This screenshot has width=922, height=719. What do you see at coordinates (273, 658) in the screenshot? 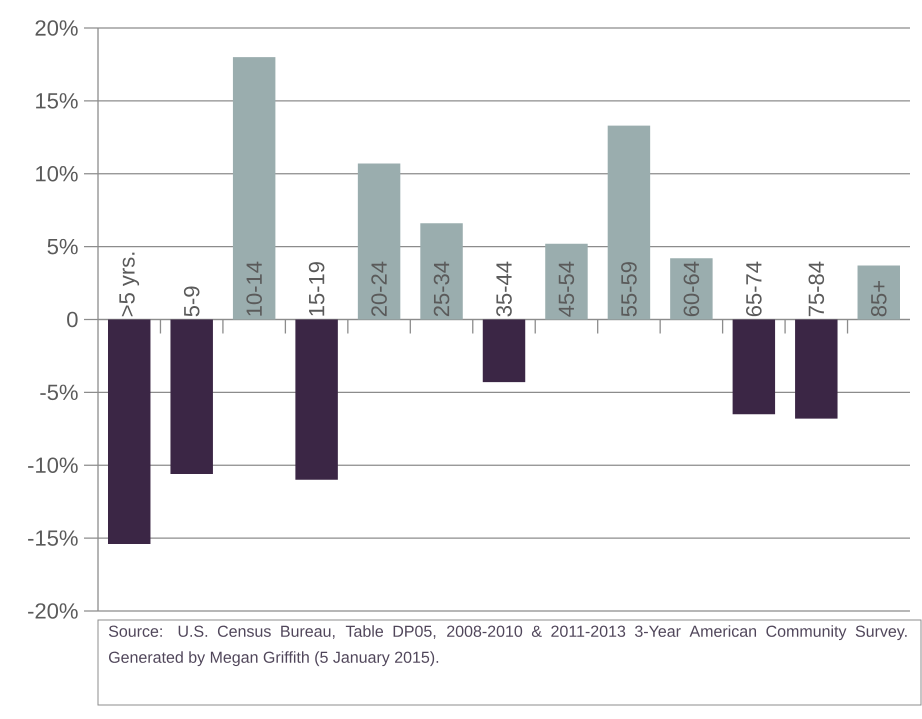
I see `text: Generated by Megan Griffith (5 January 2015).` at bounding box center [273, 658].